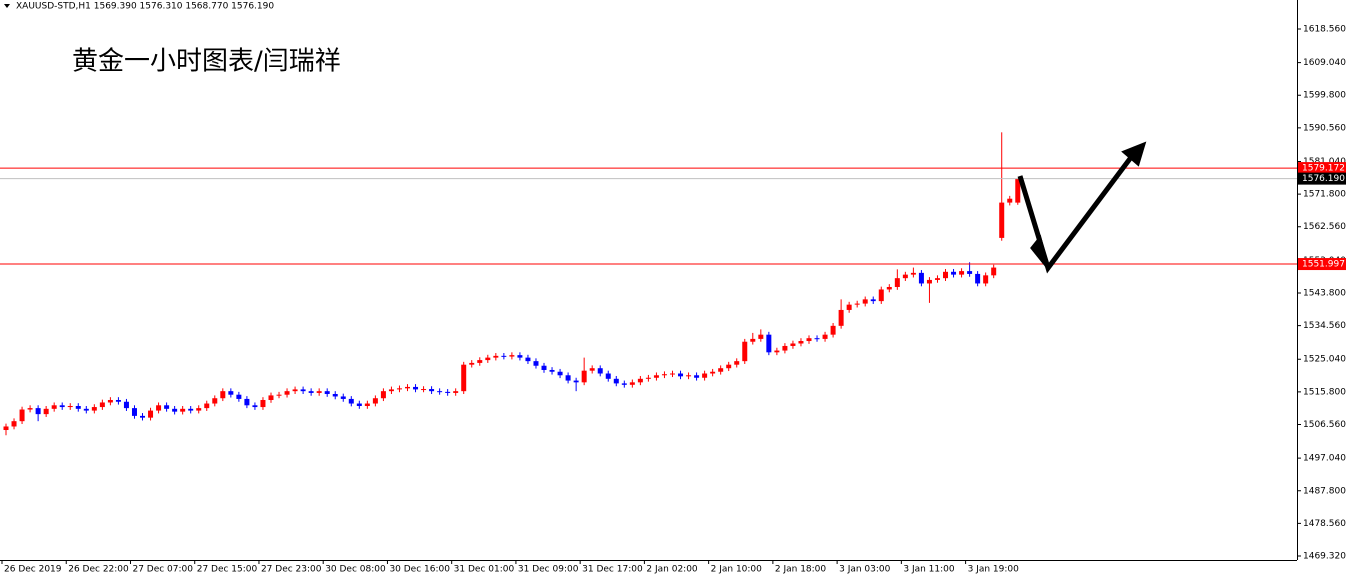 The height and width of the screenshot is (578, 1363). I want to click on y-tick-label: 1534.560, so click(1324, 326).